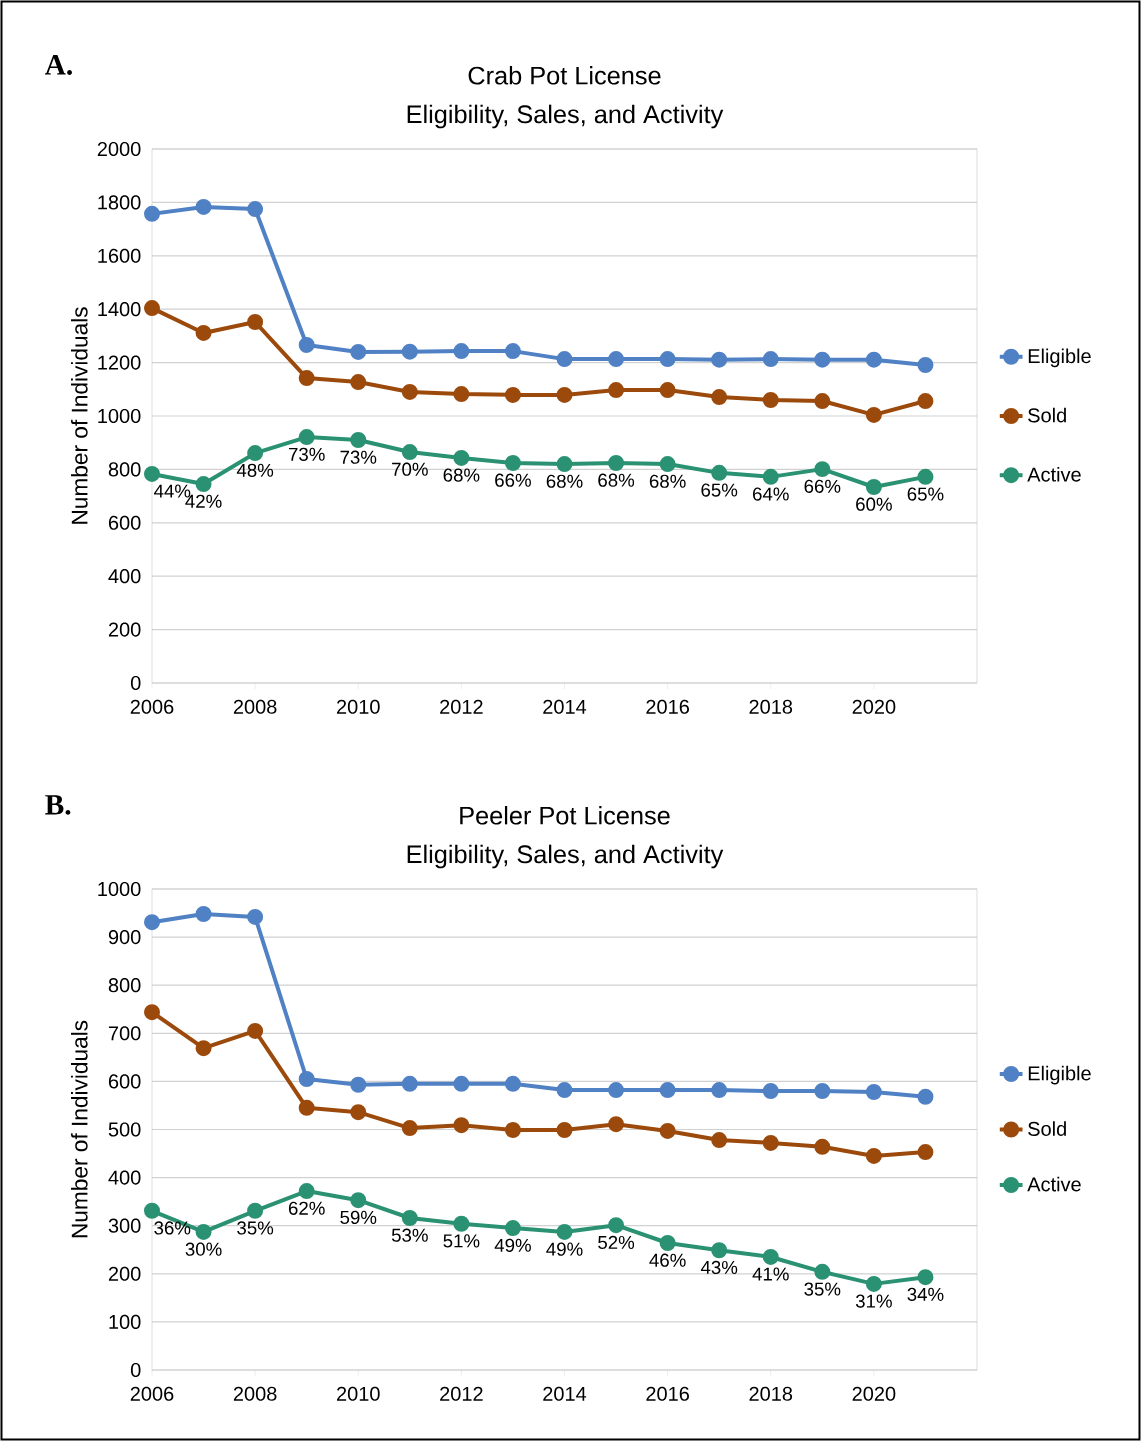 The image size is (1141, 1441). What do you see at coordinates (822, 486) in the screenshot?
I see `annotation: 66%` at bounding box center [822, 486].